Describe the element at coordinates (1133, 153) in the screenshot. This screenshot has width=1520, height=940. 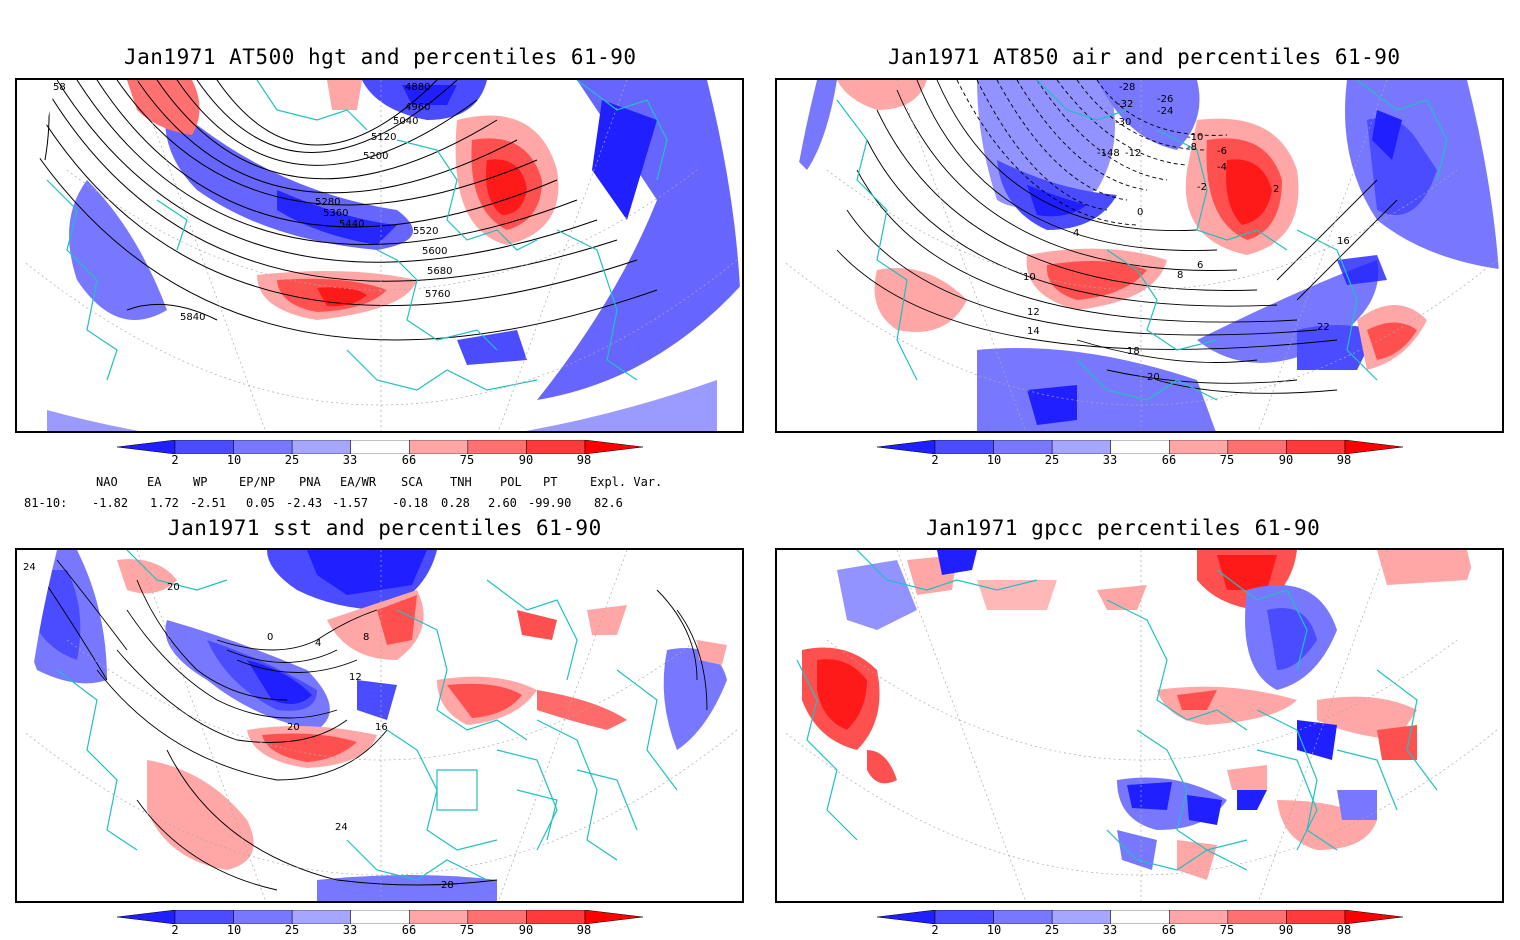
I see `contour-label: -12` at that location.